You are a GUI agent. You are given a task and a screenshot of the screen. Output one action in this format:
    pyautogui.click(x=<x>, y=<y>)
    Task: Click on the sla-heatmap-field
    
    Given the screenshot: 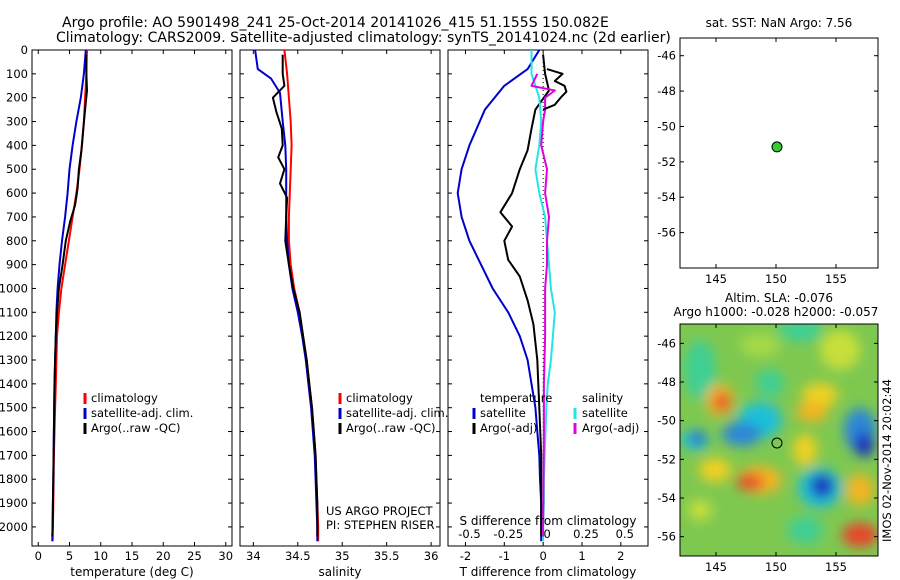 What is the action you would take?
    pyautogui.click(x=779, y=440)
    